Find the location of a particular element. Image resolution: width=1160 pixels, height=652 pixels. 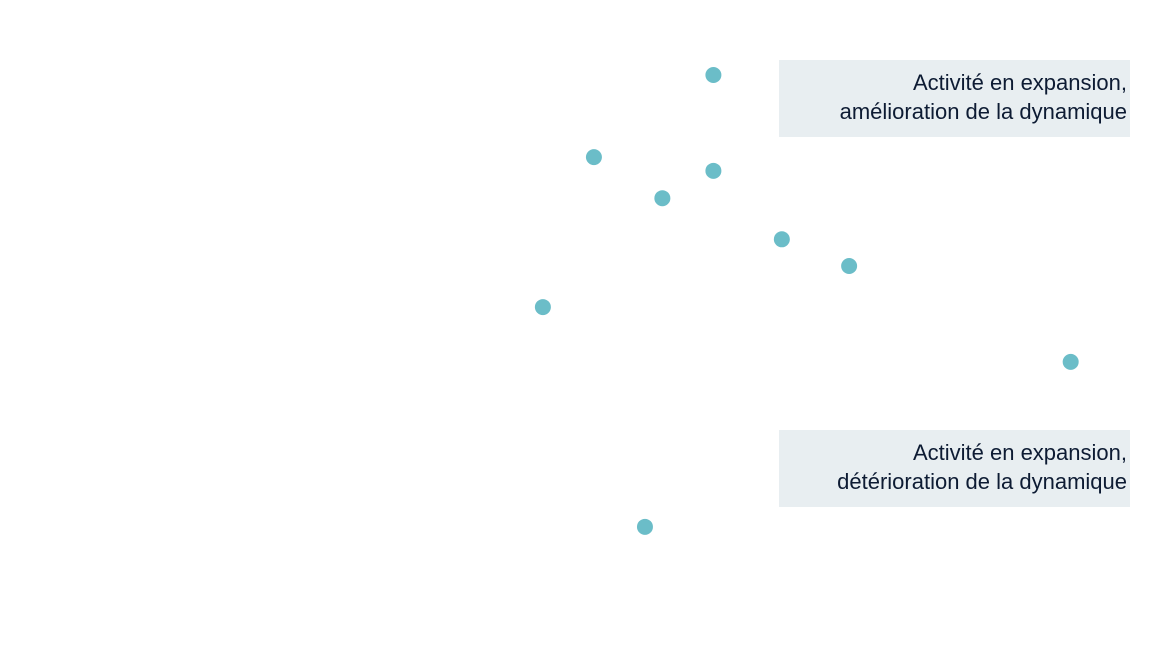

annotation-line: détérioration de la dynamique is located at coordinates (982, 481).